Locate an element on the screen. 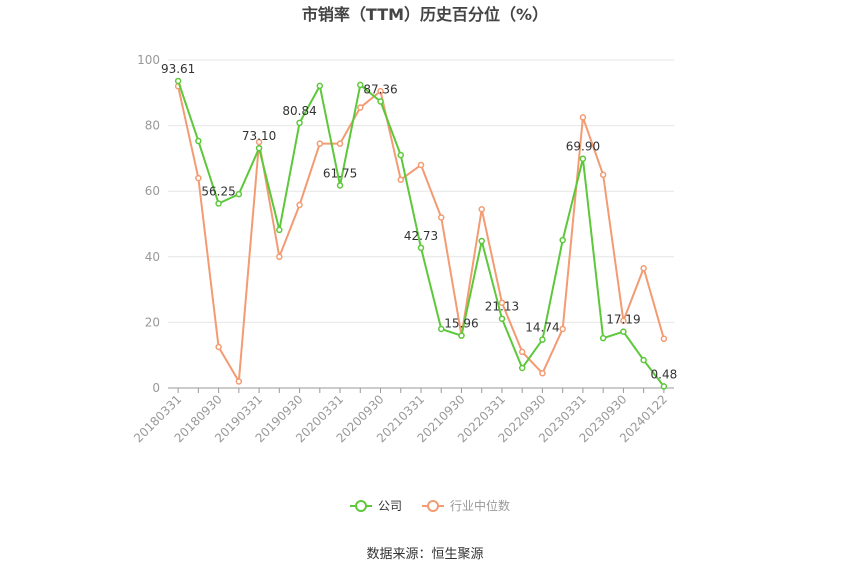 The height and width of the screenshot is (579, 850). data-label: 14.74 is located at coordinates (542, 328).